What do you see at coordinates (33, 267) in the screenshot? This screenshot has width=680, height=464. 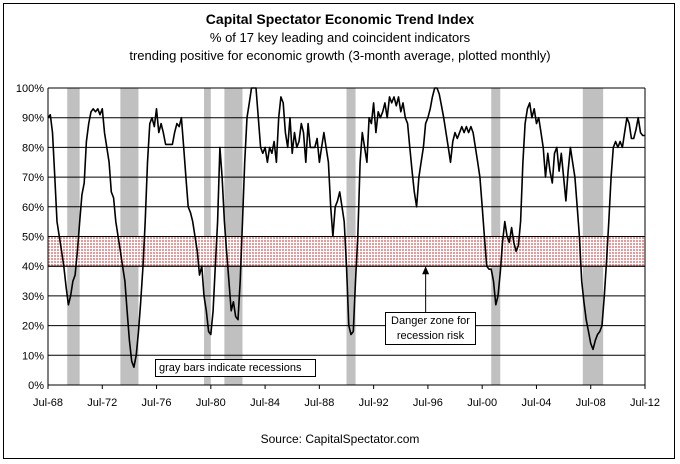 I see `y-tick-label: 40%` at bounding box center [33, 267].